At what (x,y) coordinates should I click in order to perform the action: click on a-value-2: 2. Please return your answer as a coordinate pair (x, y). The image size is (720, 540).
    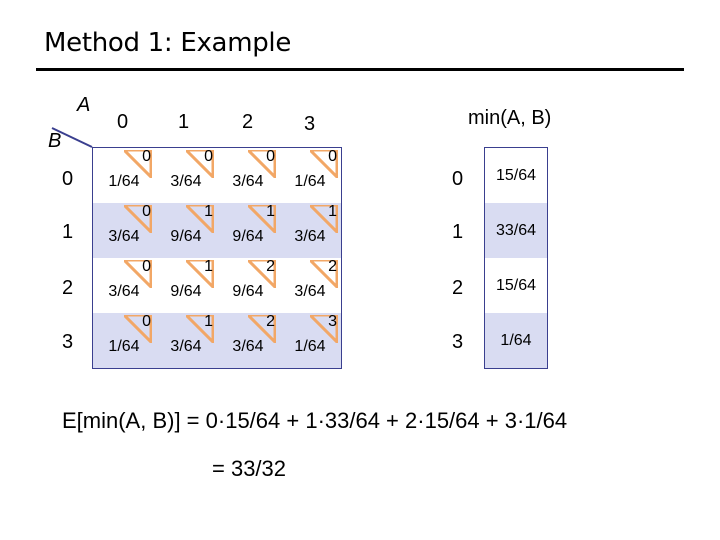
    Looking at the image, I should click on (248, 122).